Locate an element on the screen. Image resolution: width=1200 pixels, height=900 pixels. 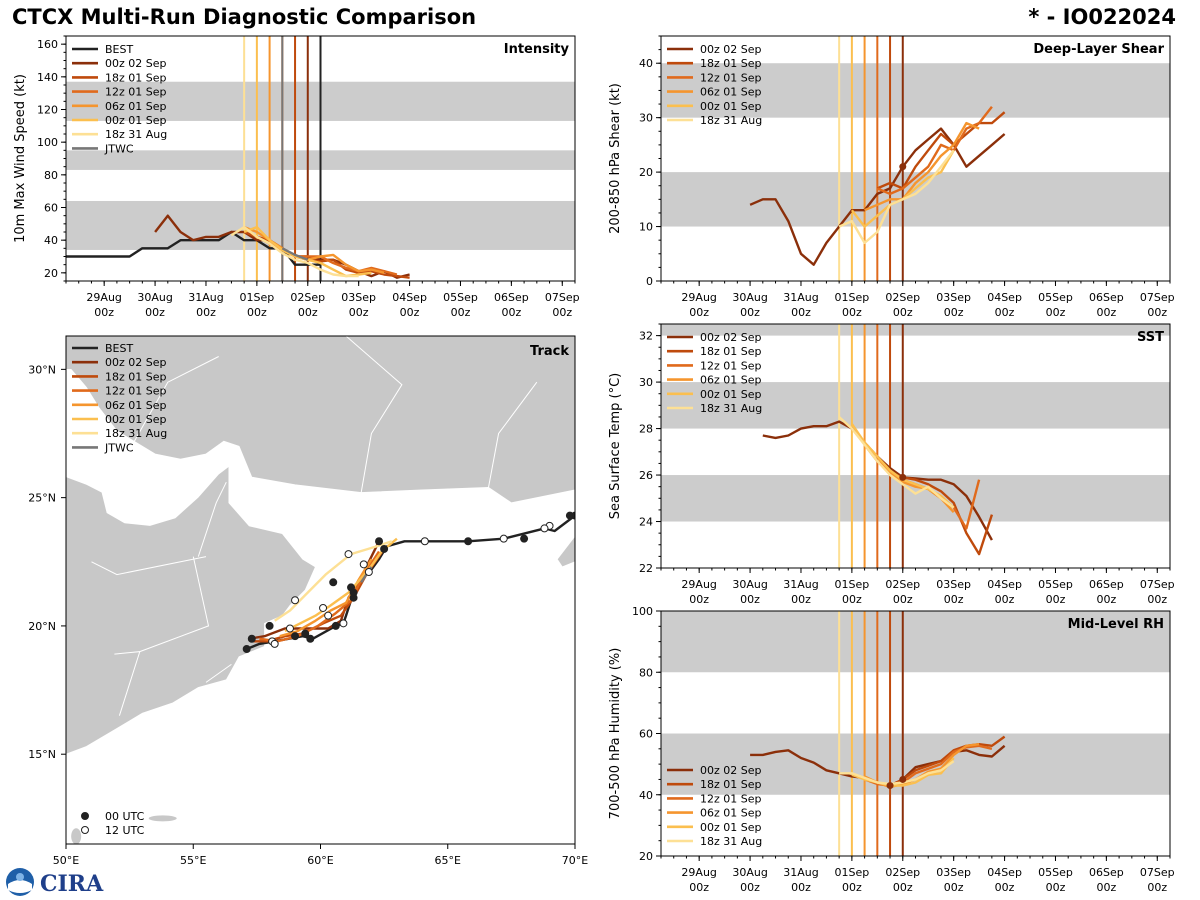
marker-legend-label: 12 UTC is located at coordinates (125, 830).